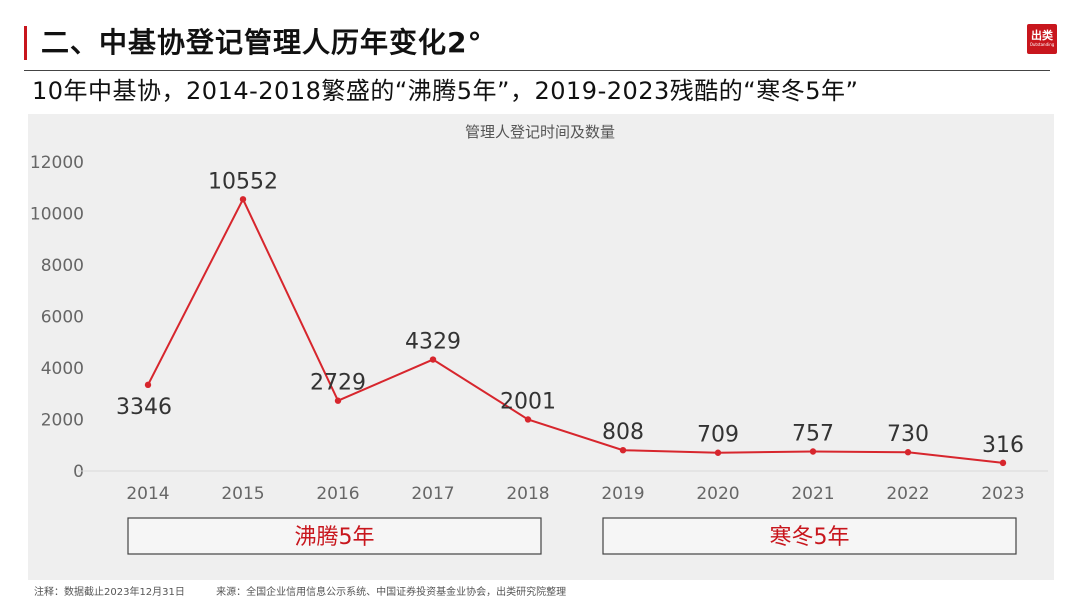 This screenshot has width=1080, height=608. I want to click on group-layer: 沸腾5年 寒冬5年, so click(572, 536).